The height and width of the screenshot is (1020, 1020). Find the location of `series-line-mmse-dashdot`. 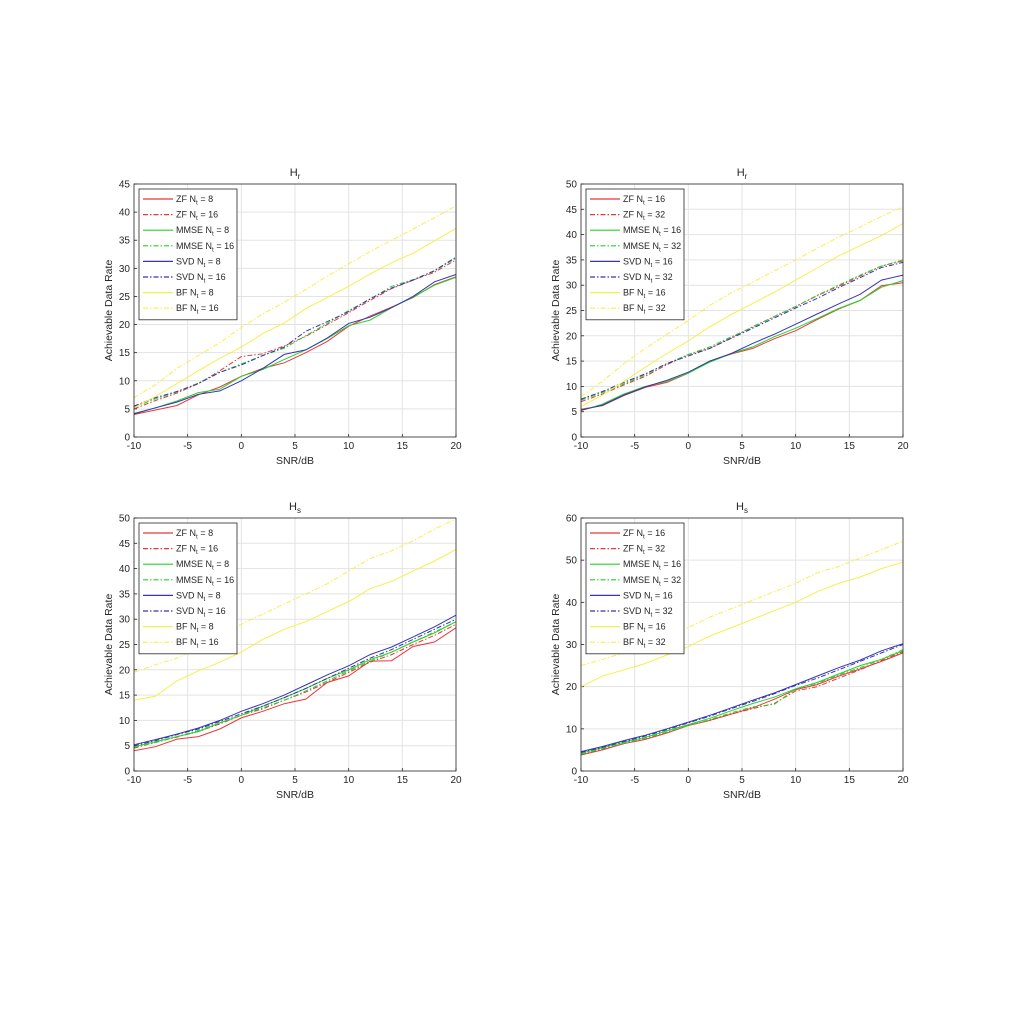

series-line-mmse-dashdot is located at coordinates (742, 330).